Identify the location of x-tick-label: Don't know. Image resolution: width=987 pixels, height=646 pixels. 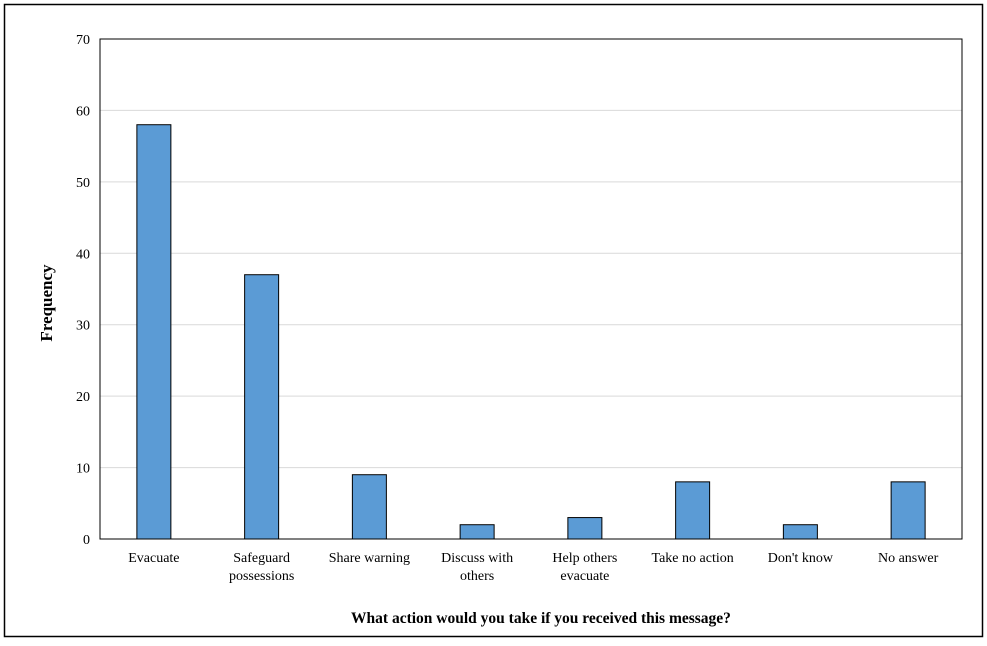
(801, 558).